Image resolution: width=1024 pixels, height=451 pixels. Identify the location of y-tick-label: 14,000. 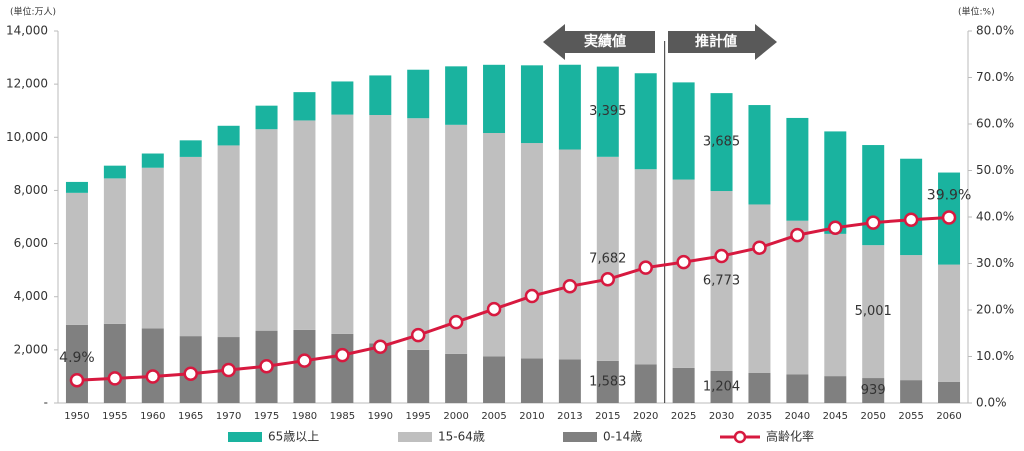
(27, 31).